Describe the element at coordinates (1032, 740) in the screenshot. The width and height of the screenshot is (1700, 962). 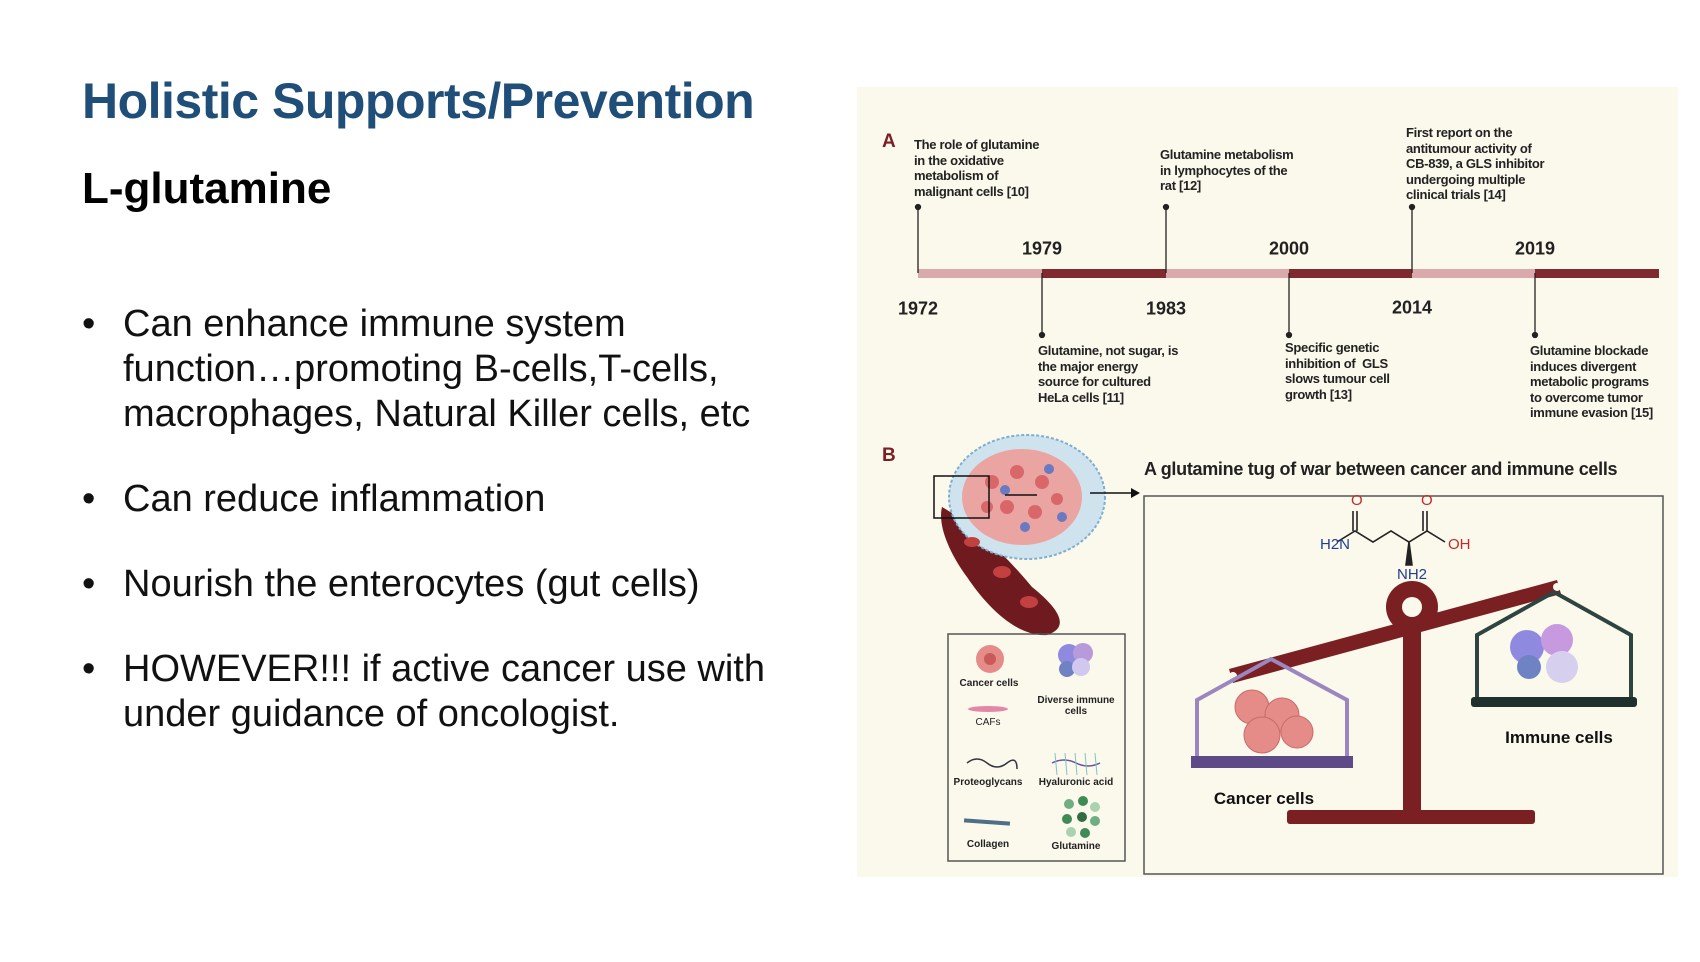
I see `legend-icons` at that location.